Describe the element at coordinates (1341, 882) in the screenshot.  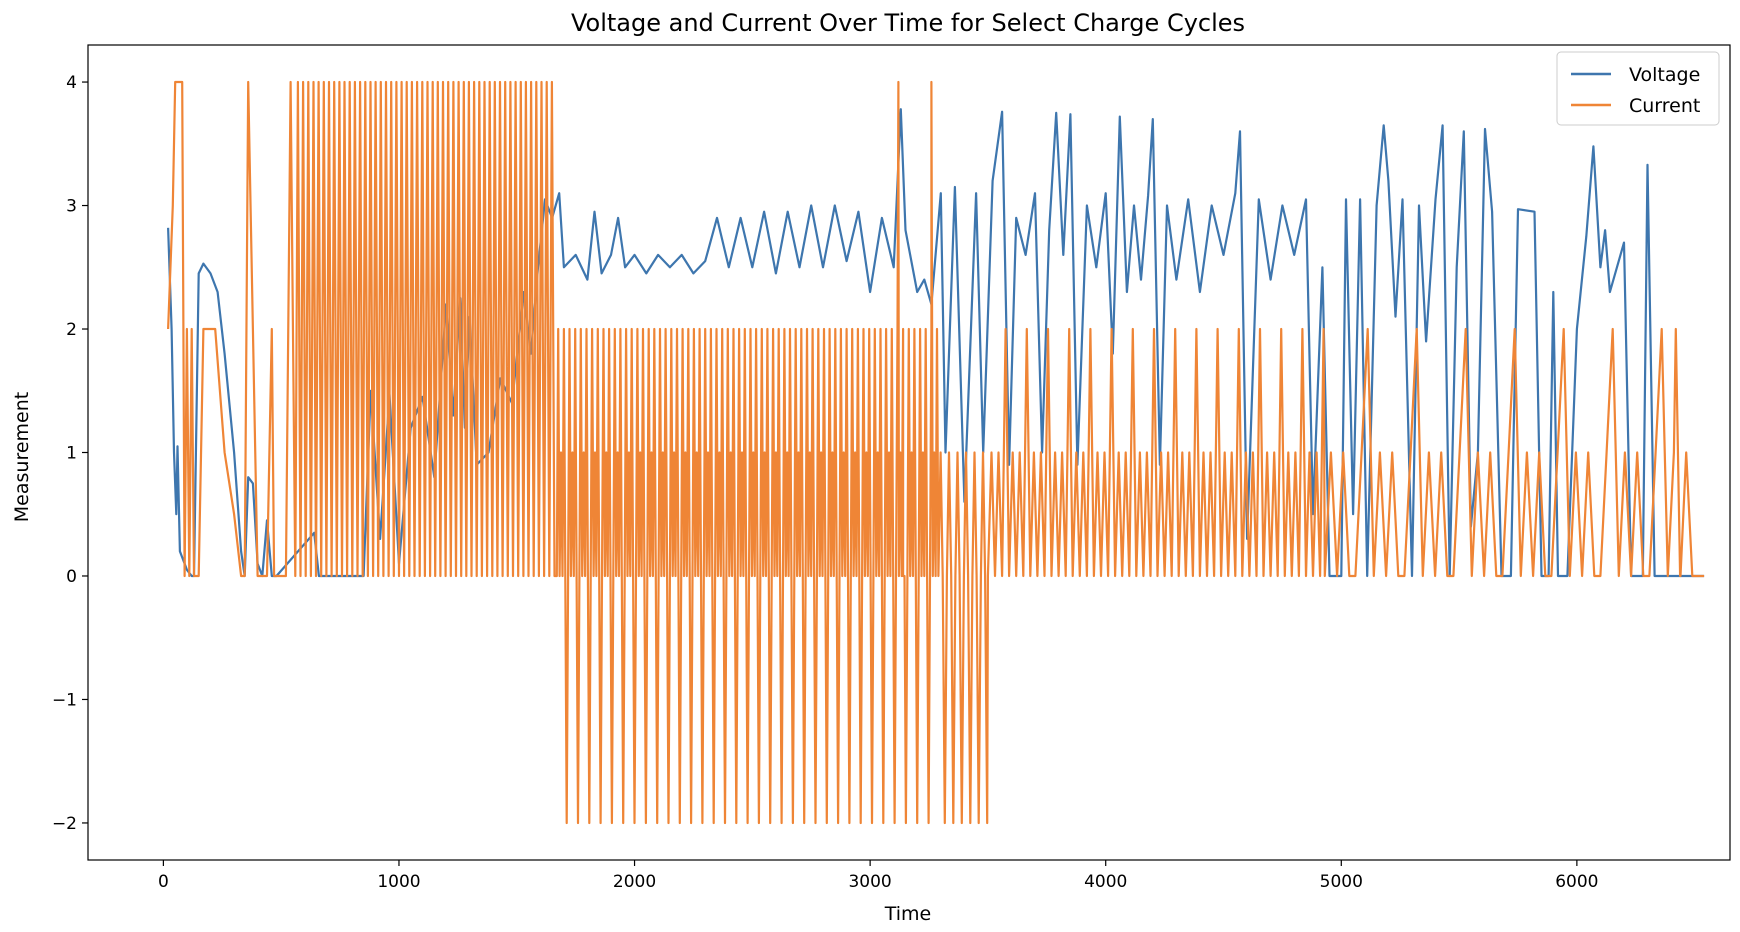
I see `x-tick-label: 5000` at that location.